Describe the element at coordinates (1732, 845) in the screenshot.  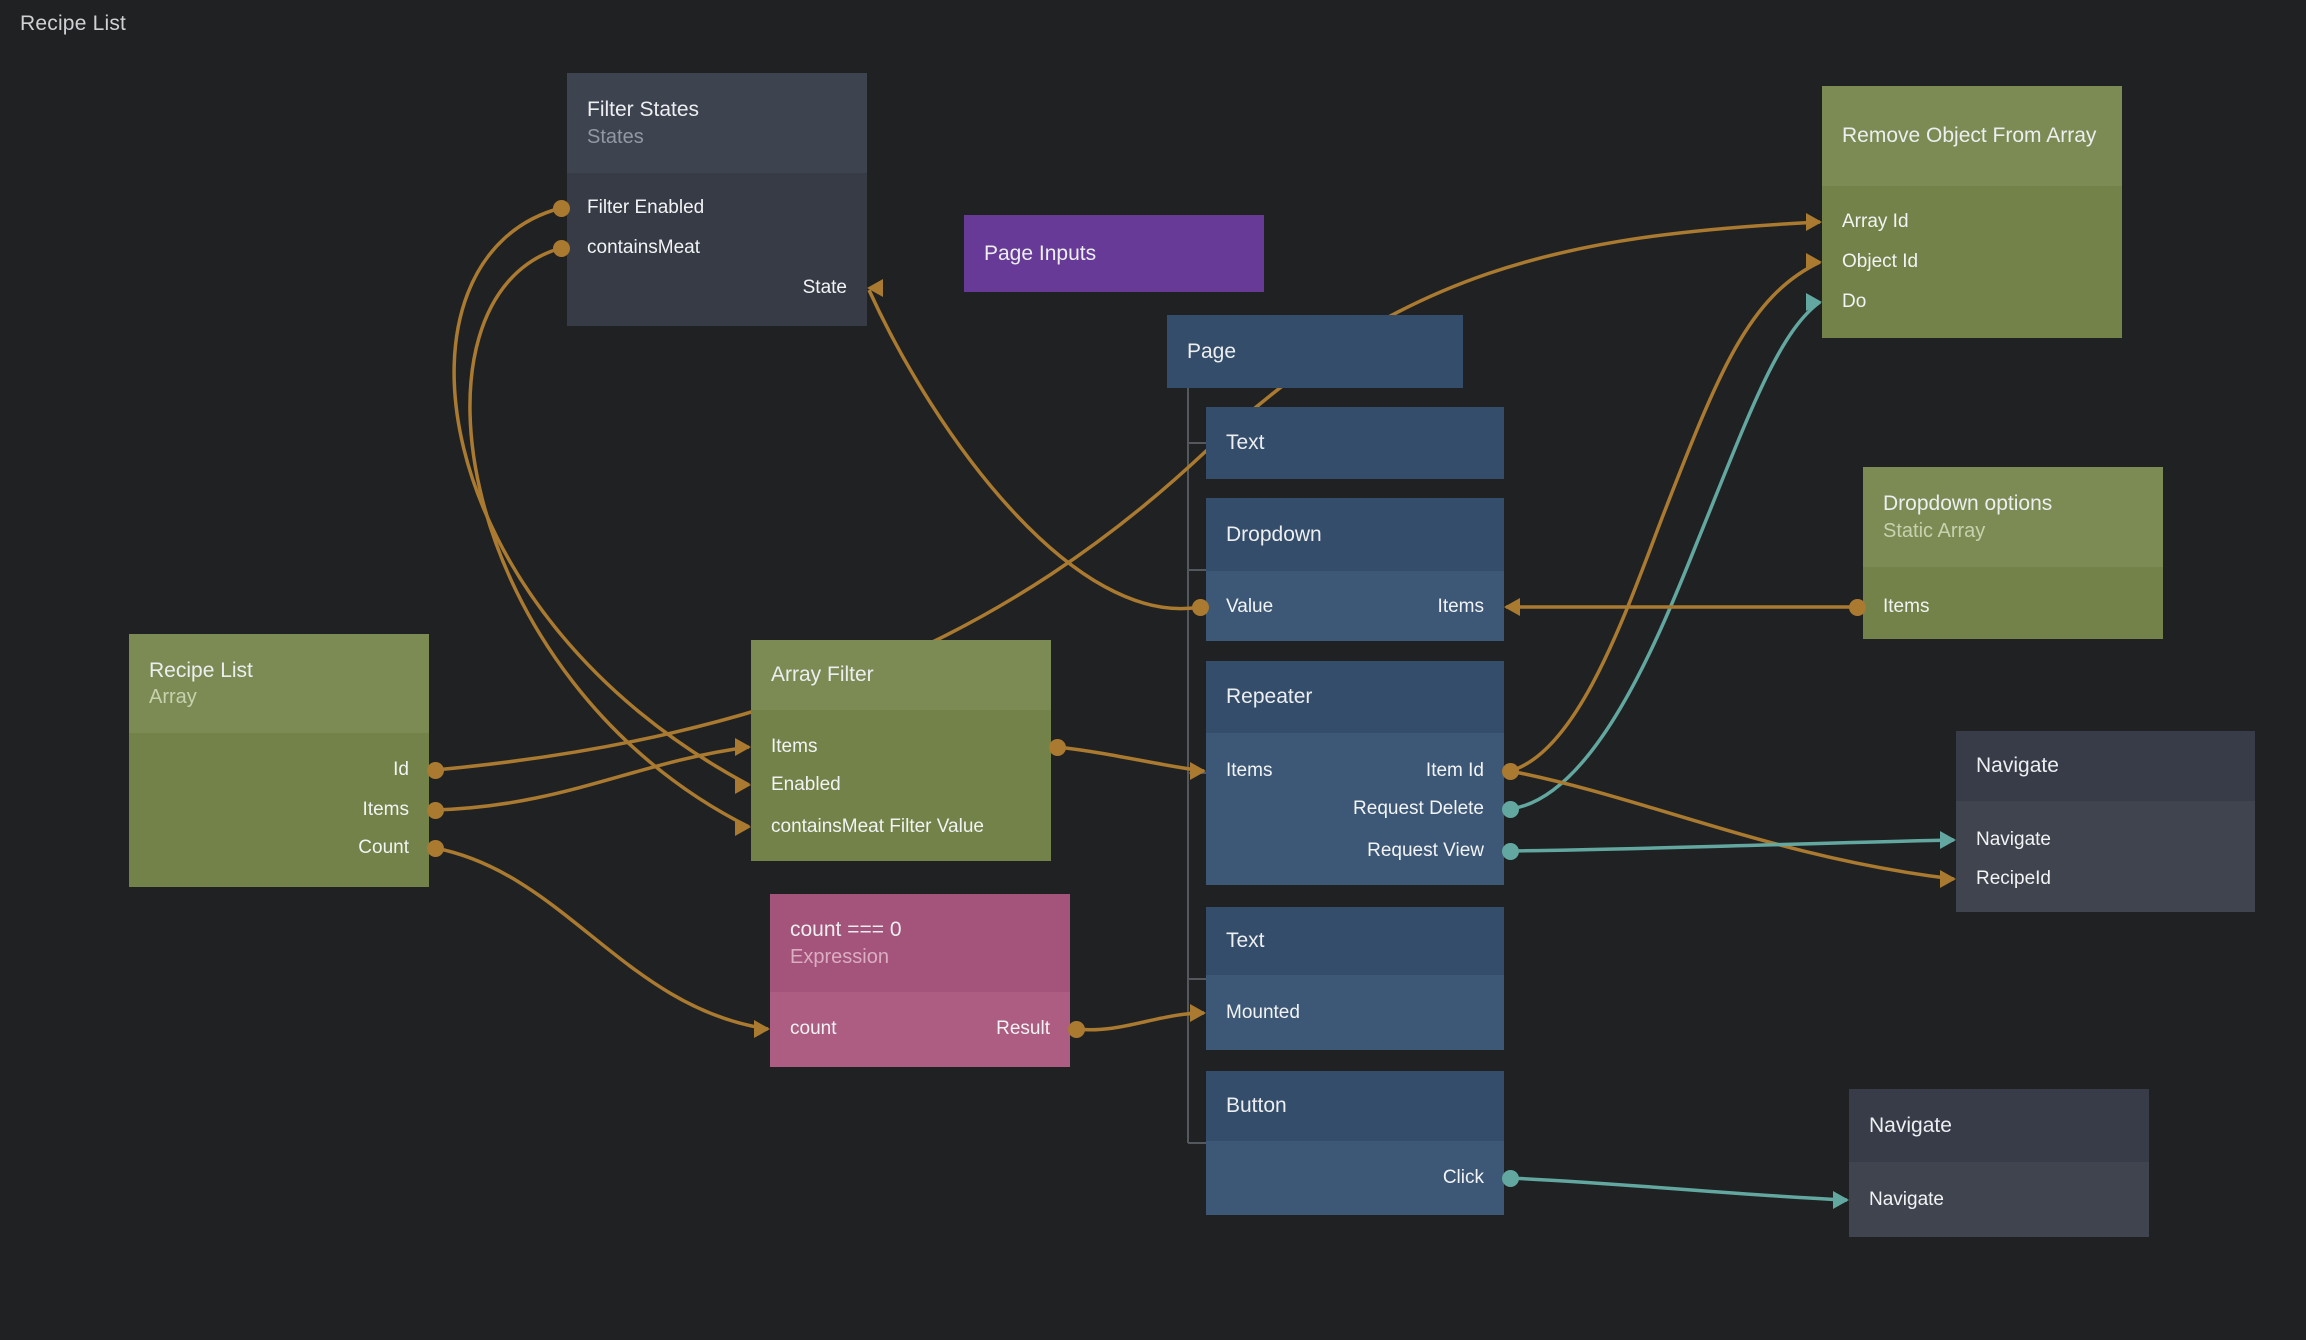
I see `wire-request-view-to-navigate` at that location.